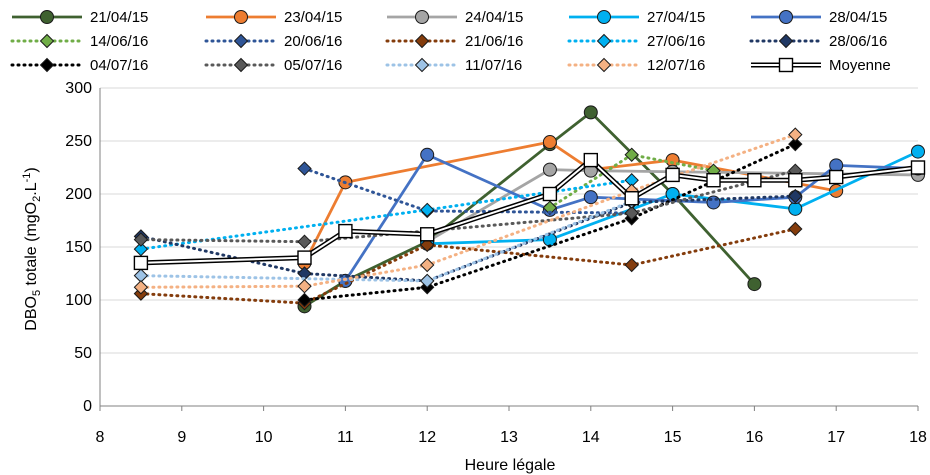 The height and width of the screenshot is (475, 930). I want to click on x-tick-label: 9, so click(181, 437).